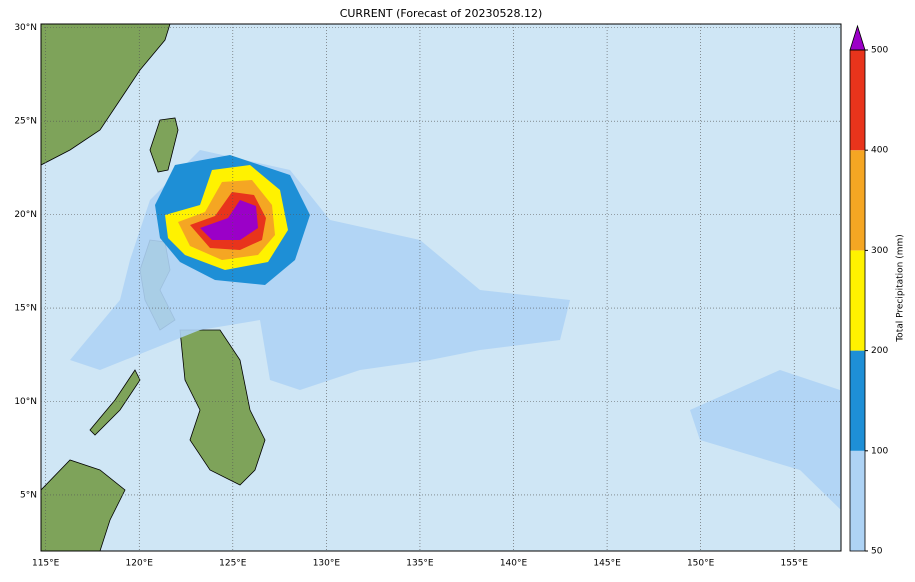 The width and height of the screenshot is (915, 582). I want to click on colorbar-frame, so click(857, 300).